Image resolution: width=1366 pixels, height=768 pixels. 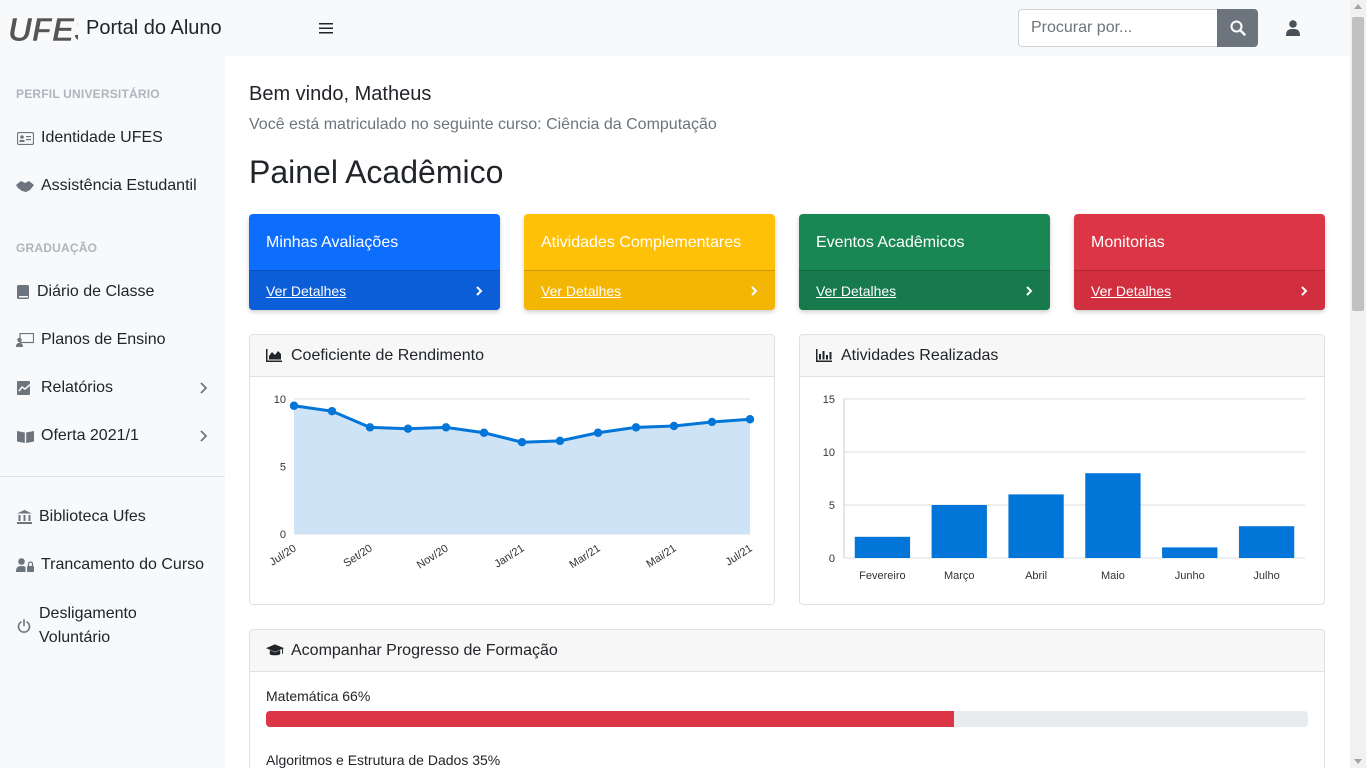 What do you see at coordinates (787, 651) in the screenshot?
I see `panel-header: Acompanhar Progresso de Formação` at bounding box center [787, 651].